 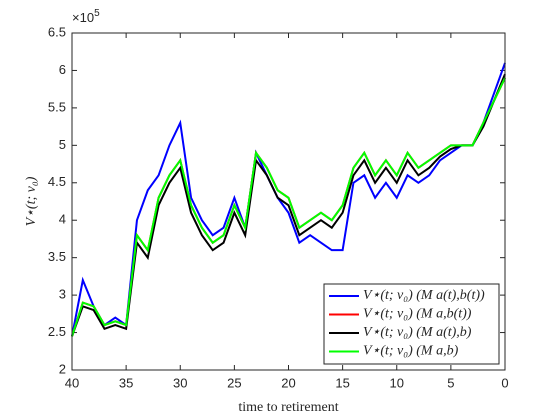 I want to click on y-tick-label: 2.5, so click(x=57, y=331).